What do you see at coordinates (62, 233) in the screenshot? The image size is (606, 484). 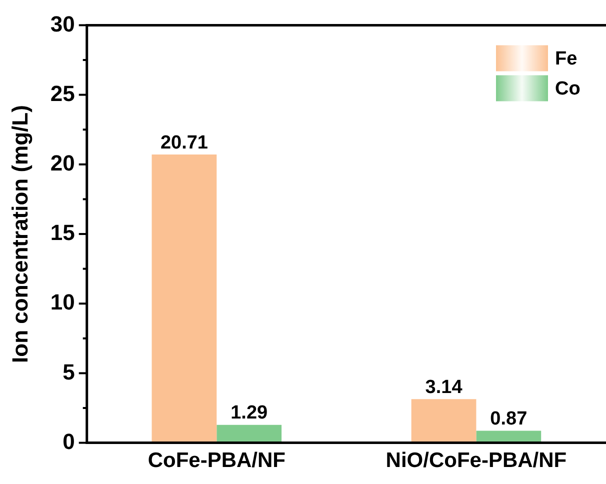 I see `y-tick-label: 15` at bounding box center [62, 233].